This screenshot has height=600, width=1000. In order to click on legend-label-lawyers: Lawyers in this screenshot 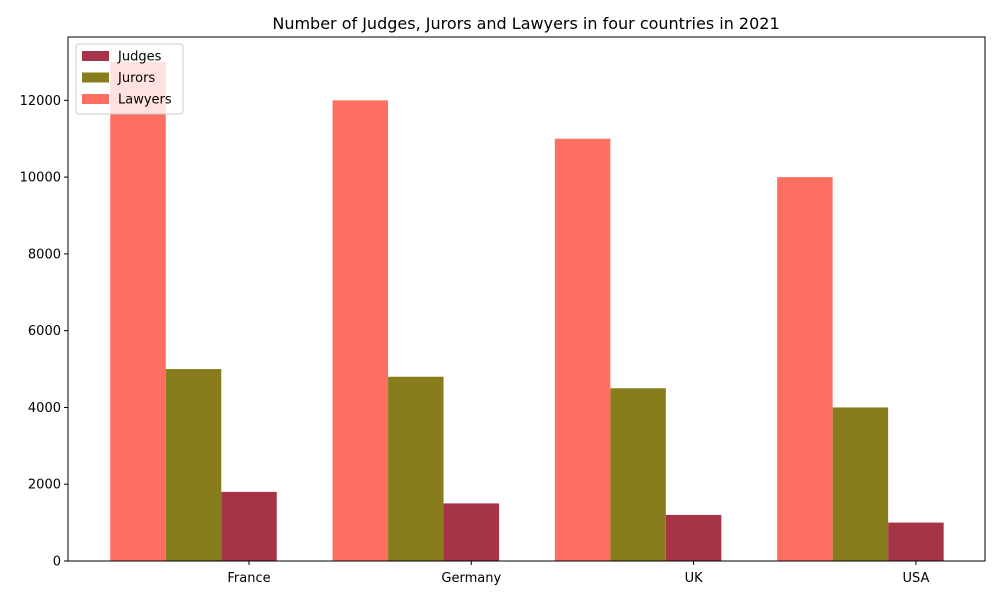, I will do `click(145, 100)`.